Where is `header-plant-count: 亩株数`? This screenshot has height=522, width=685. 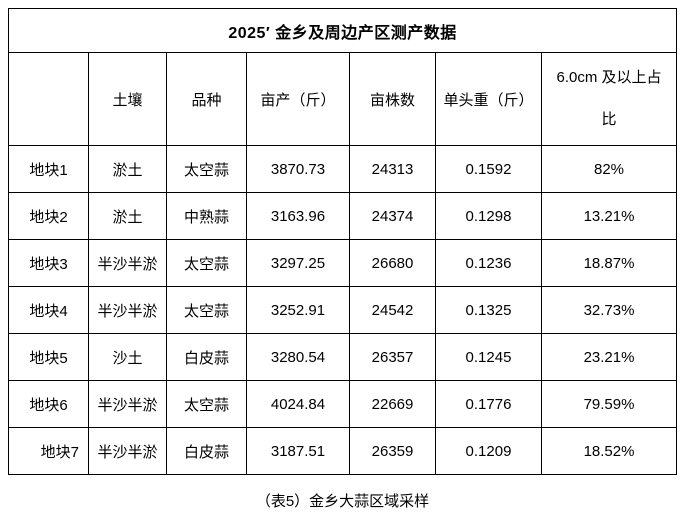
header-plant-count: 亩株数 is located at coordinates (392, 99).